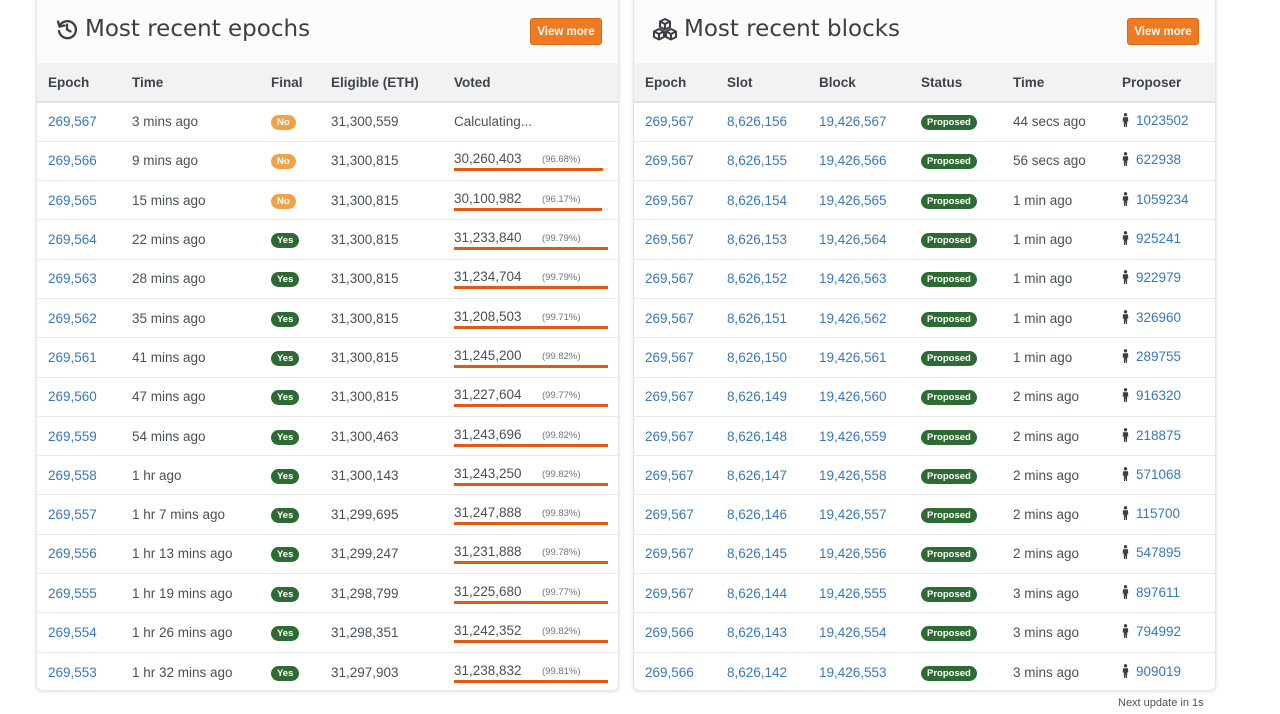 Image resolution: width=1280 pixels, height=714 pixels. What do you see at coordinates (72, 240) in the screenshot?
I see `epoch-link: 269,564` at bounding box center [72, 240].